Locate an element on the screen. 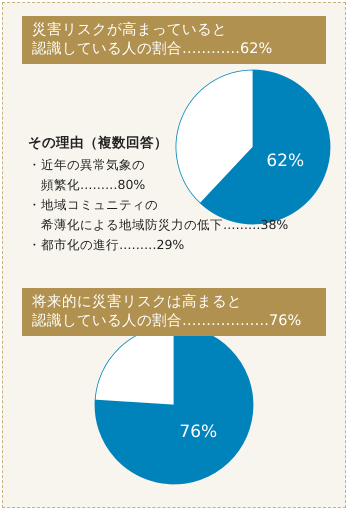 The height and width of the screenshot is (511, 350). text: その理由（複数回答） is located at coordinates (98, 143).